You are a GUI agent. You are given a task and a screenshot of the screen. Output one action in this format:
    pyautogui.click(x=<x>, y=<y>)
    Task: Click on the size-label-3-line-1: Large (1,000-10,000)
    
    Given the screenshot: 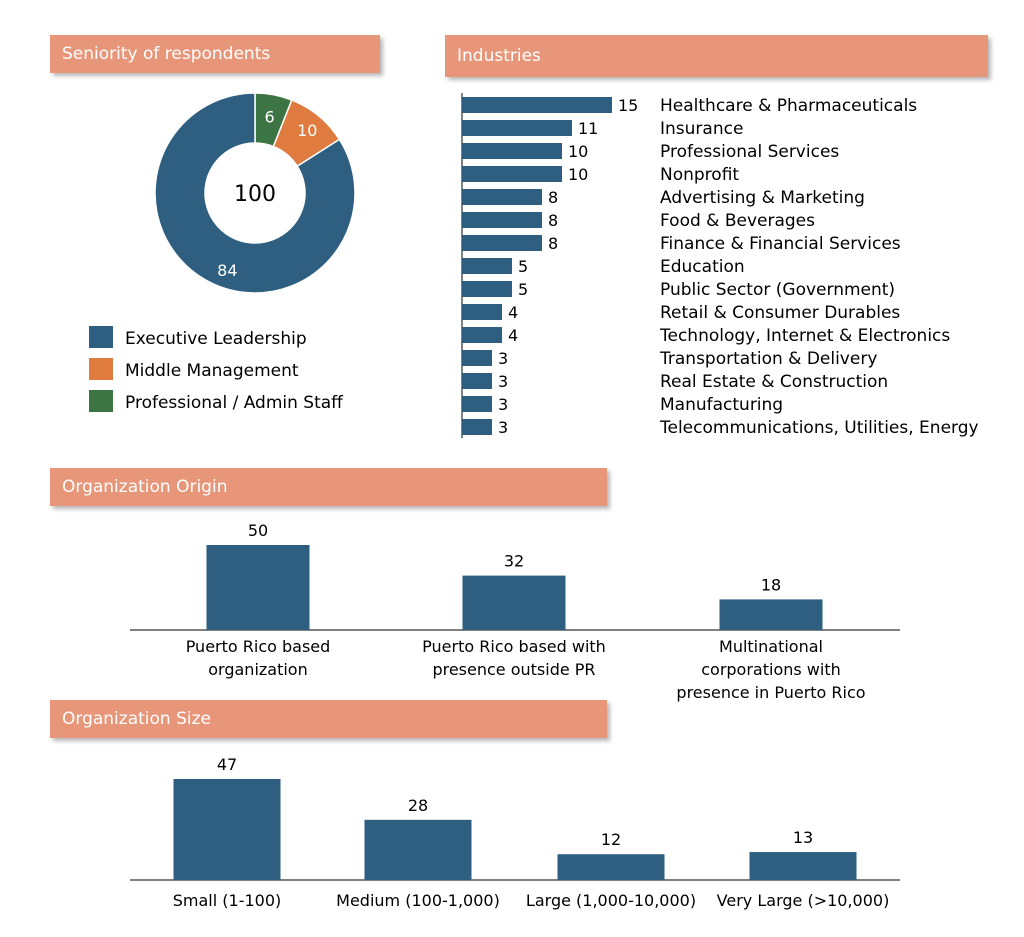 What is the action you would take?
    pyautogui.click(x=611, y=900)
    